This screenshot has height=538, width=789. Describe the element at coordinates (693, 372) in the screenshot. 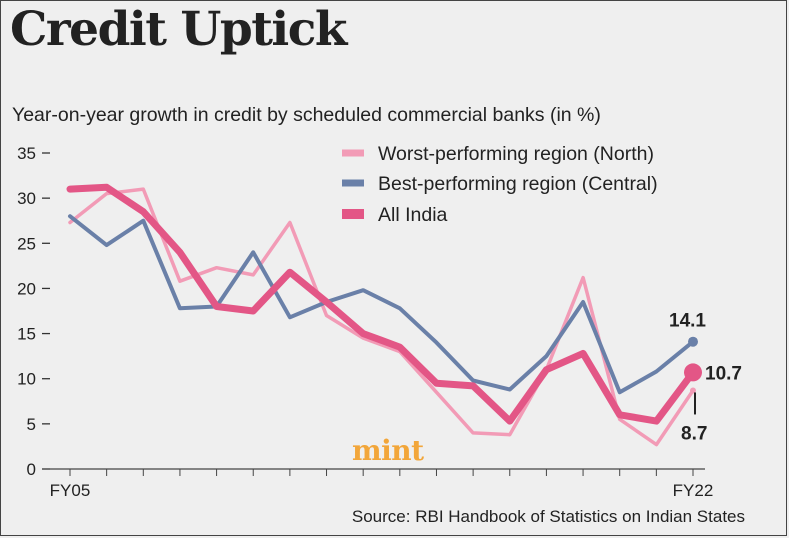

I see `all-india-end-marker` at that location.